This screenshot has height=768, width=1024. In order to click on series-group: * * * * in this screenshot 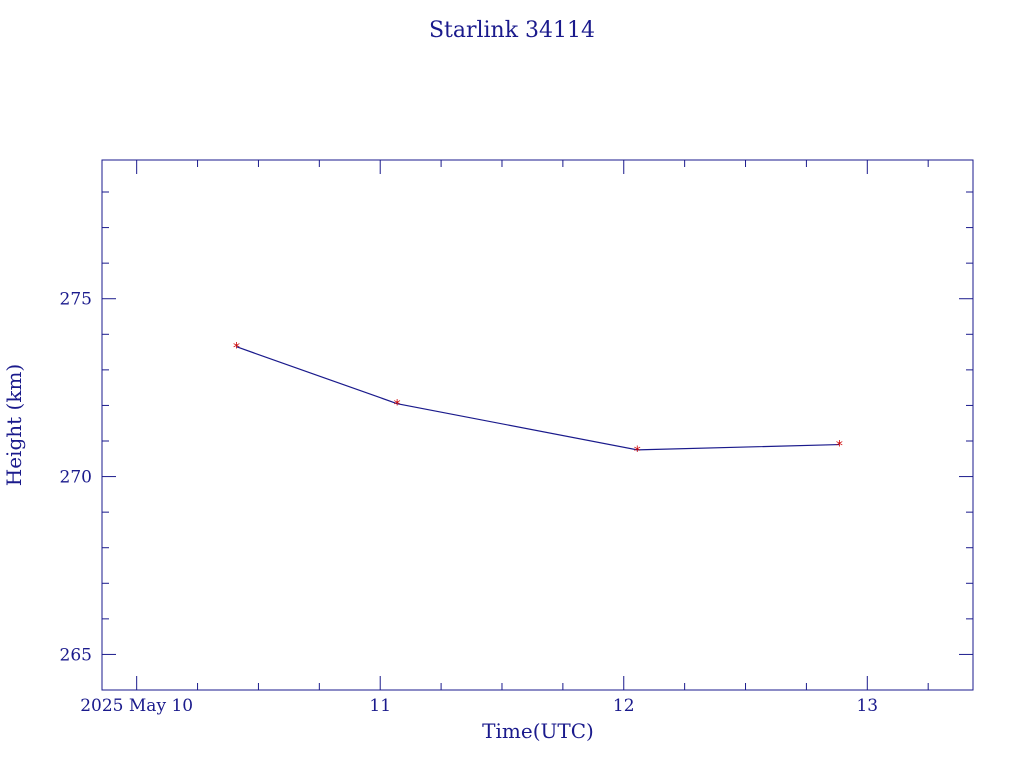, I will do `click(538, 400)`.